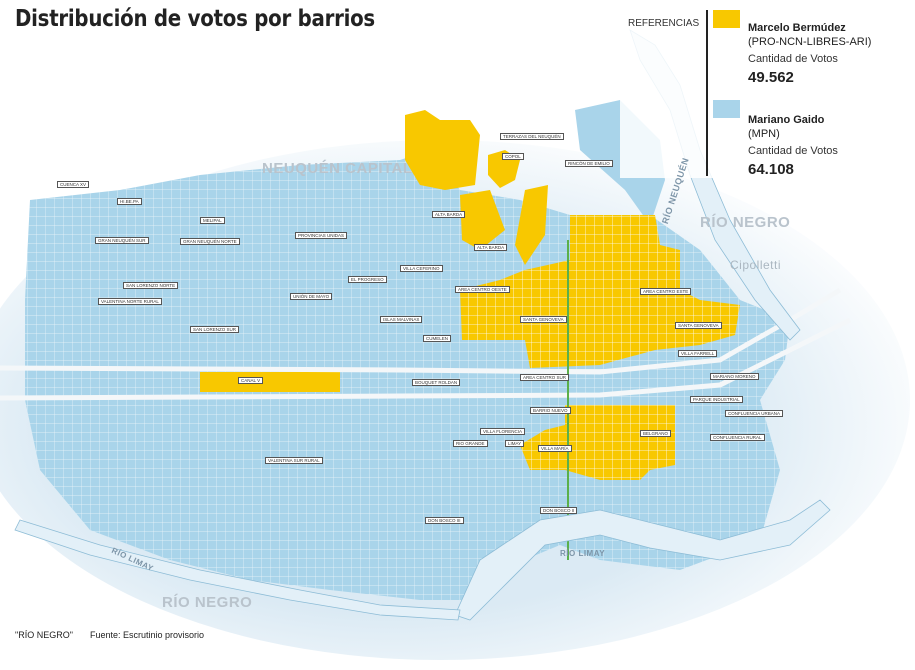 This screenshot has height=670, width=915. I want to click on barrio-label: CONFLUENCIA RURAL, so click(737, 437).